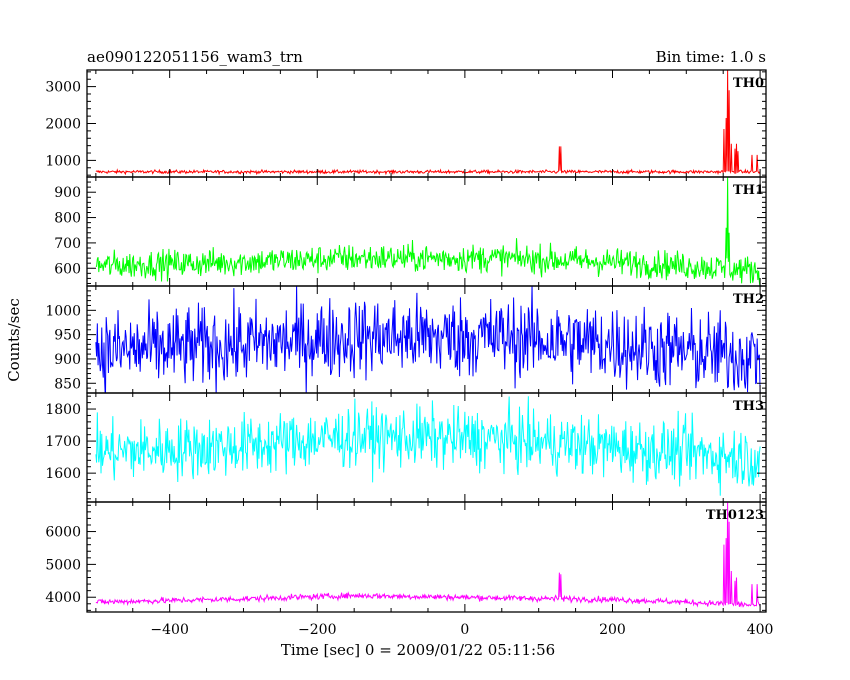 The height and width of the screenshot is (680, 850). I want to click on y-tick-label: 1700, so click(63, 442).